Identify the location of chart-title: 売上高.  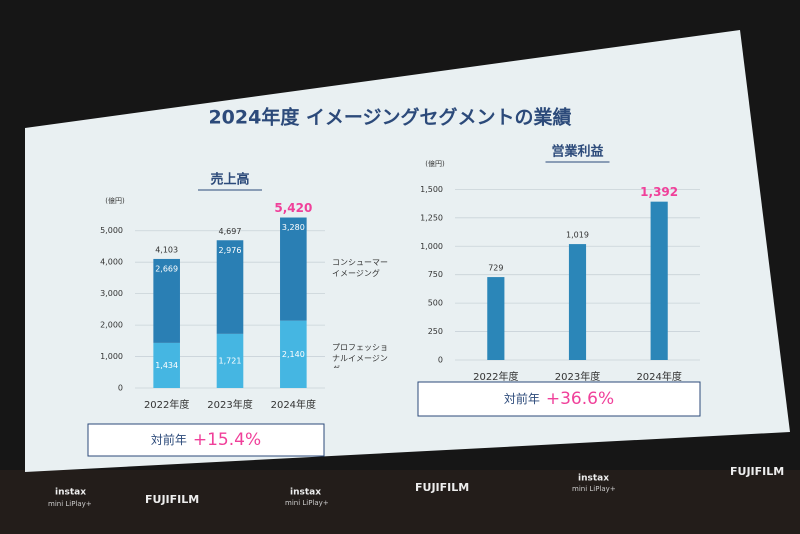
(229, 180).